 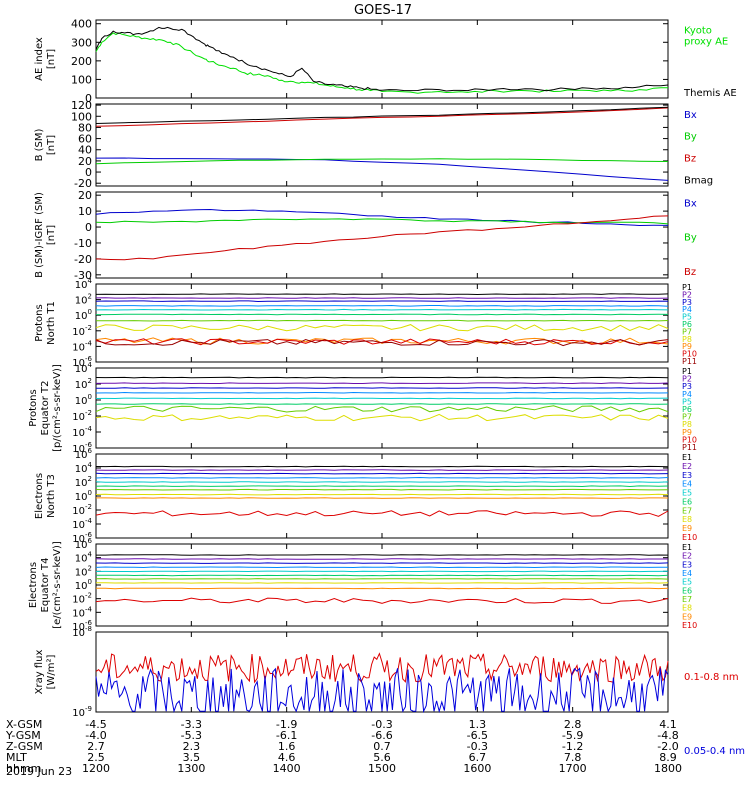 What do you see at coordinates (287, 746) in the screenshot?
I see `x-axis-value: 1.6` at bounding box center [287, 746].